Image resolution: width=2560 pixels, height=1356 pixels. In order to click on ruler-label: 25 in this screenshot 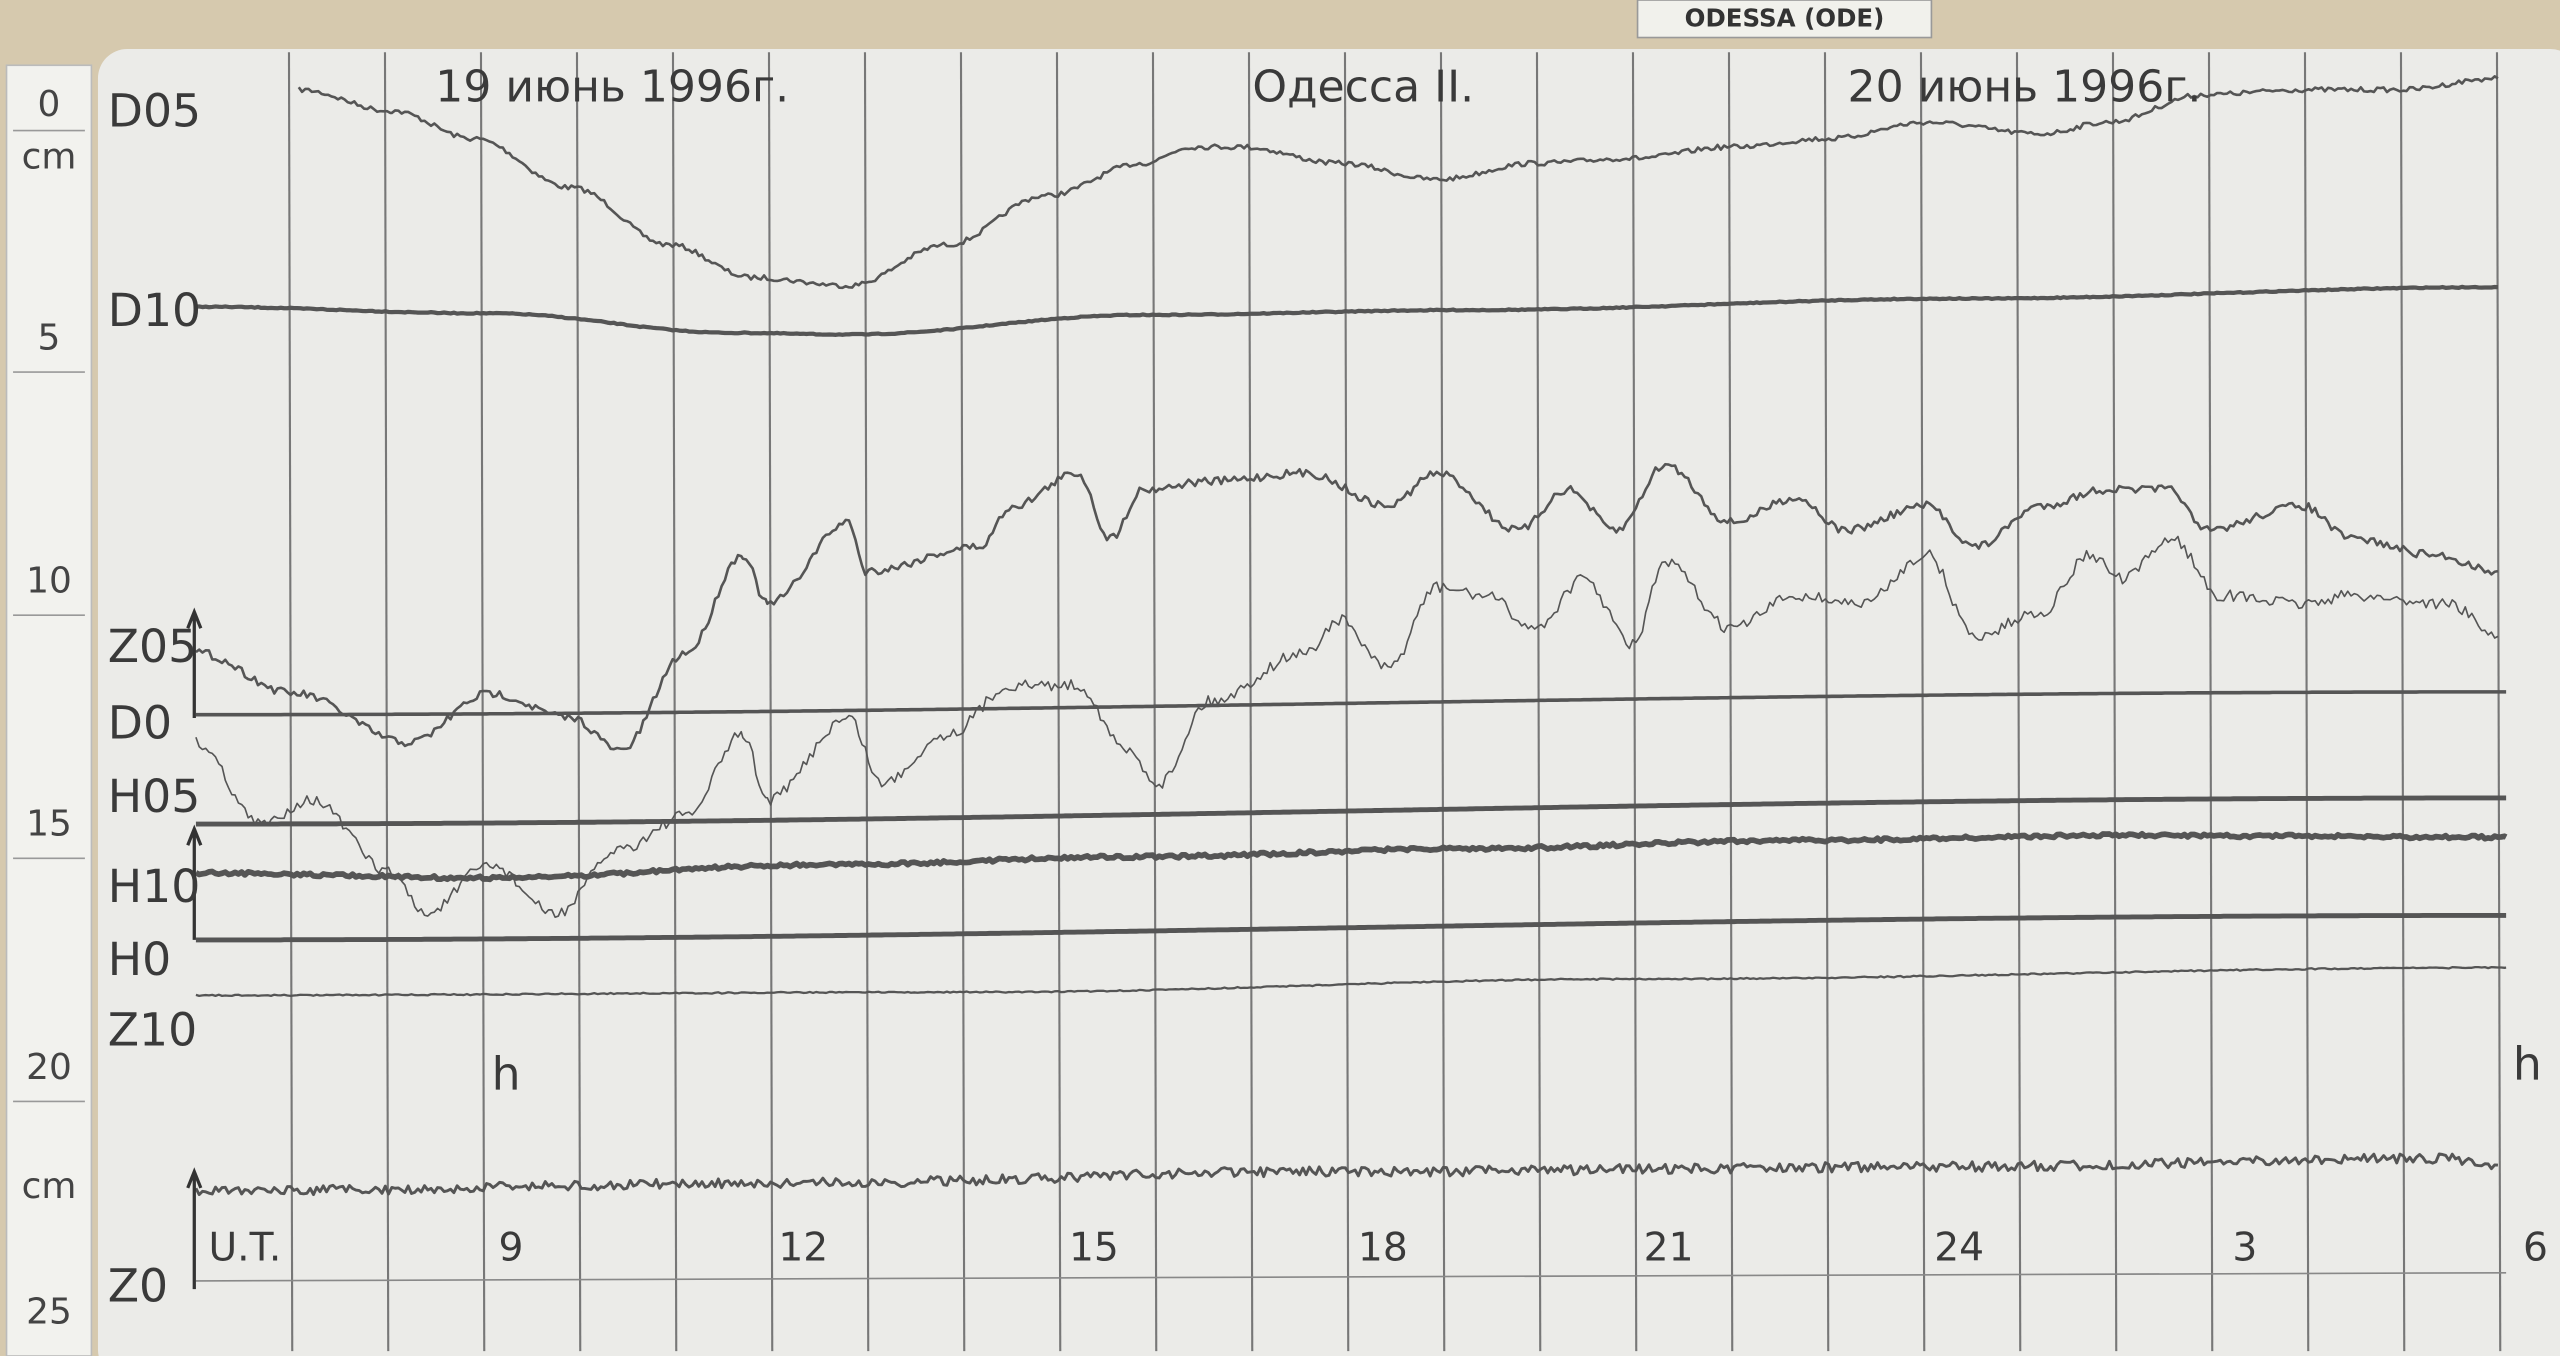, I will do `click(49, 1312)`.